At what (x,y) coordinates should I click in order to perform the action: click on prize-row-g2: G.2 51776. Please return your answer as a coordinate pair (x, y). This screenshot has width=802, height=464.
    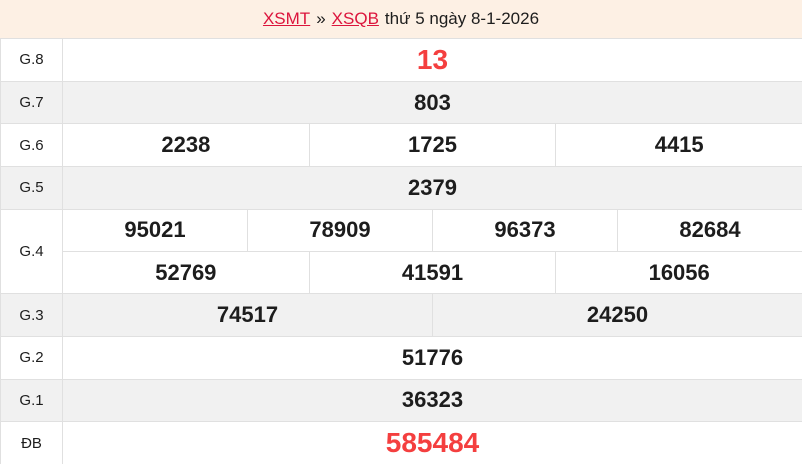
    Looking at the image, I should click on (401, 357).